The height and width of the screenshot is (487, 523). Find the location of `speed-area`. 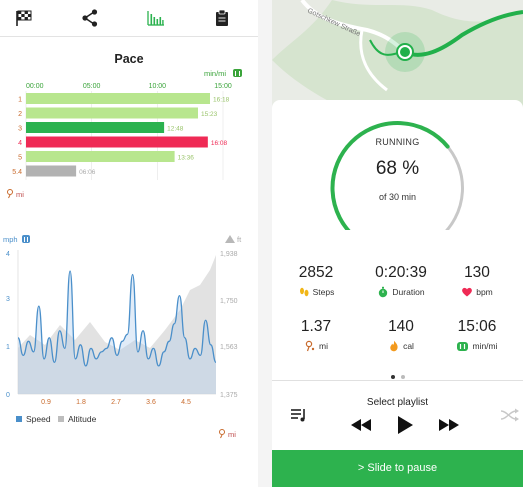

speed-area is located at coordinates (117, 332).